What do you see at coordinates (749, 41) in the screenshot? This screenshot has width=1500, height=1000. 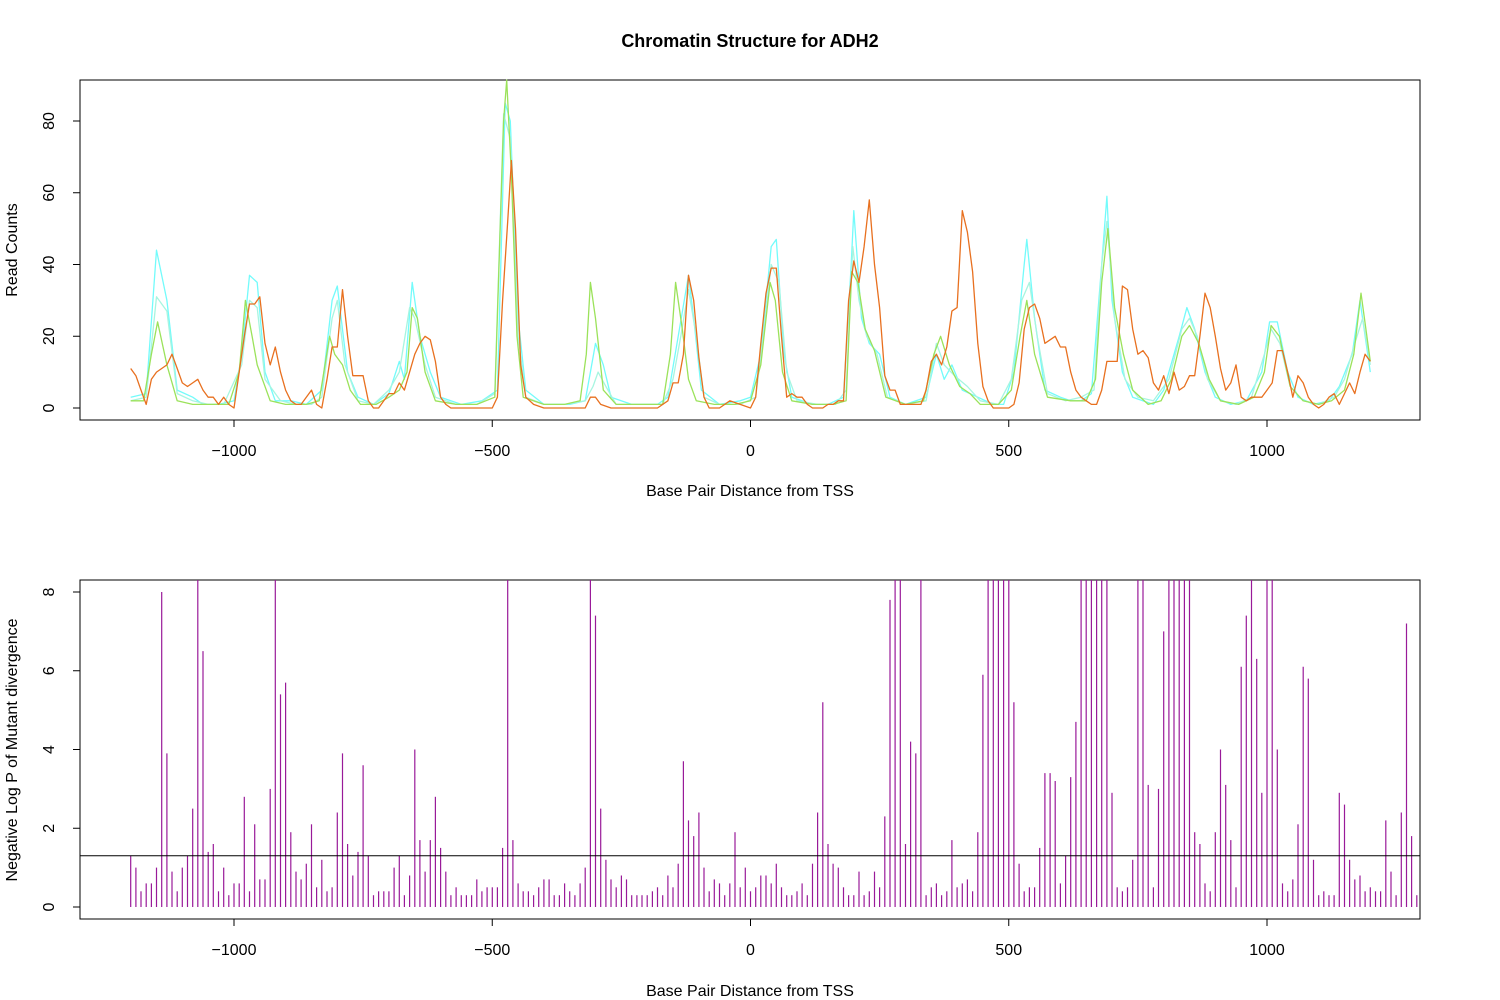 I see `chart-title: Chromatin Structure for ADH2` at bounding box center [749, 41].